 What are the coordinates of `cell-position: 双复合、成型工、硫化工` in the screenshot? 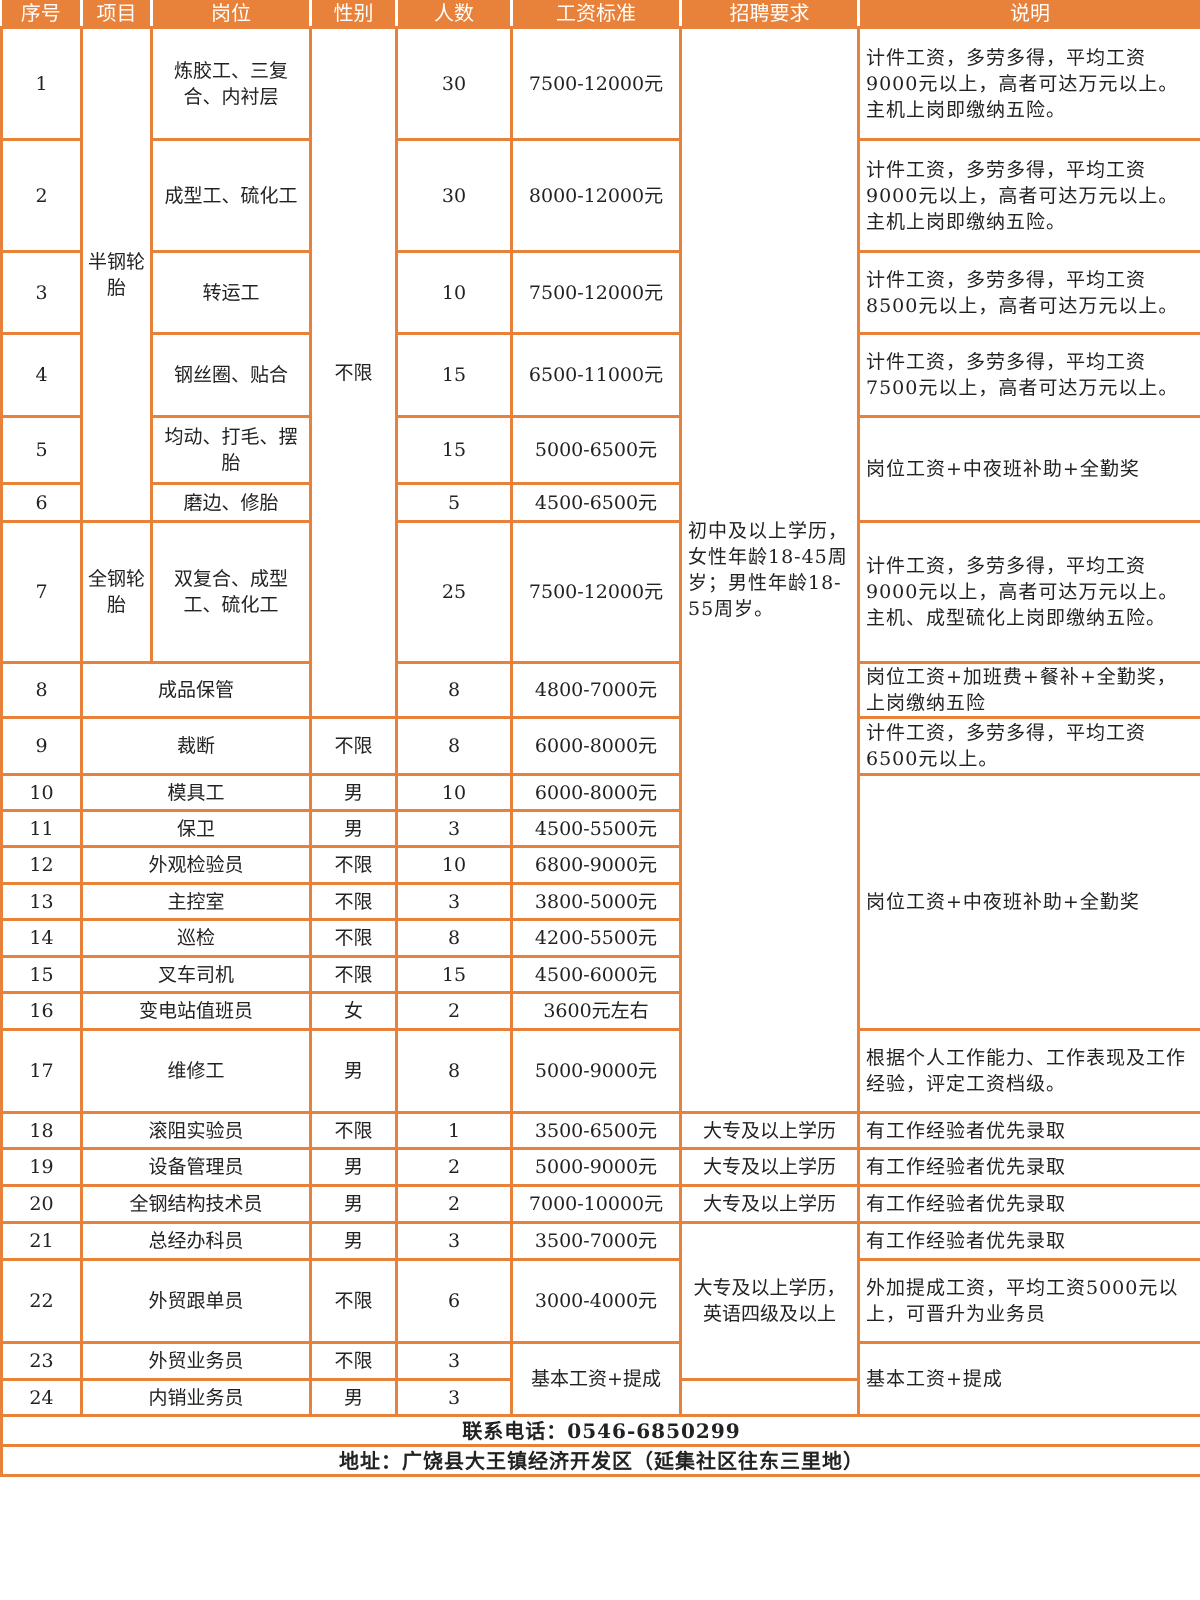 It's located at (231, 592).